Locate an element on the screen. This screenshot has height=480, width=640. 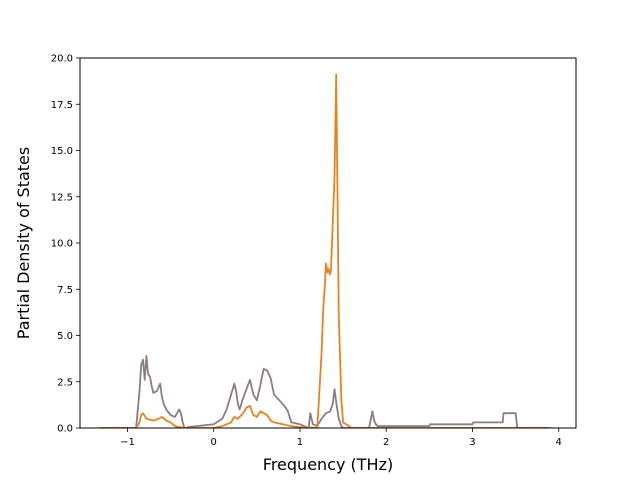
x-axis: −1 0 1 2 3 4 is located at coordinates (341, 438).